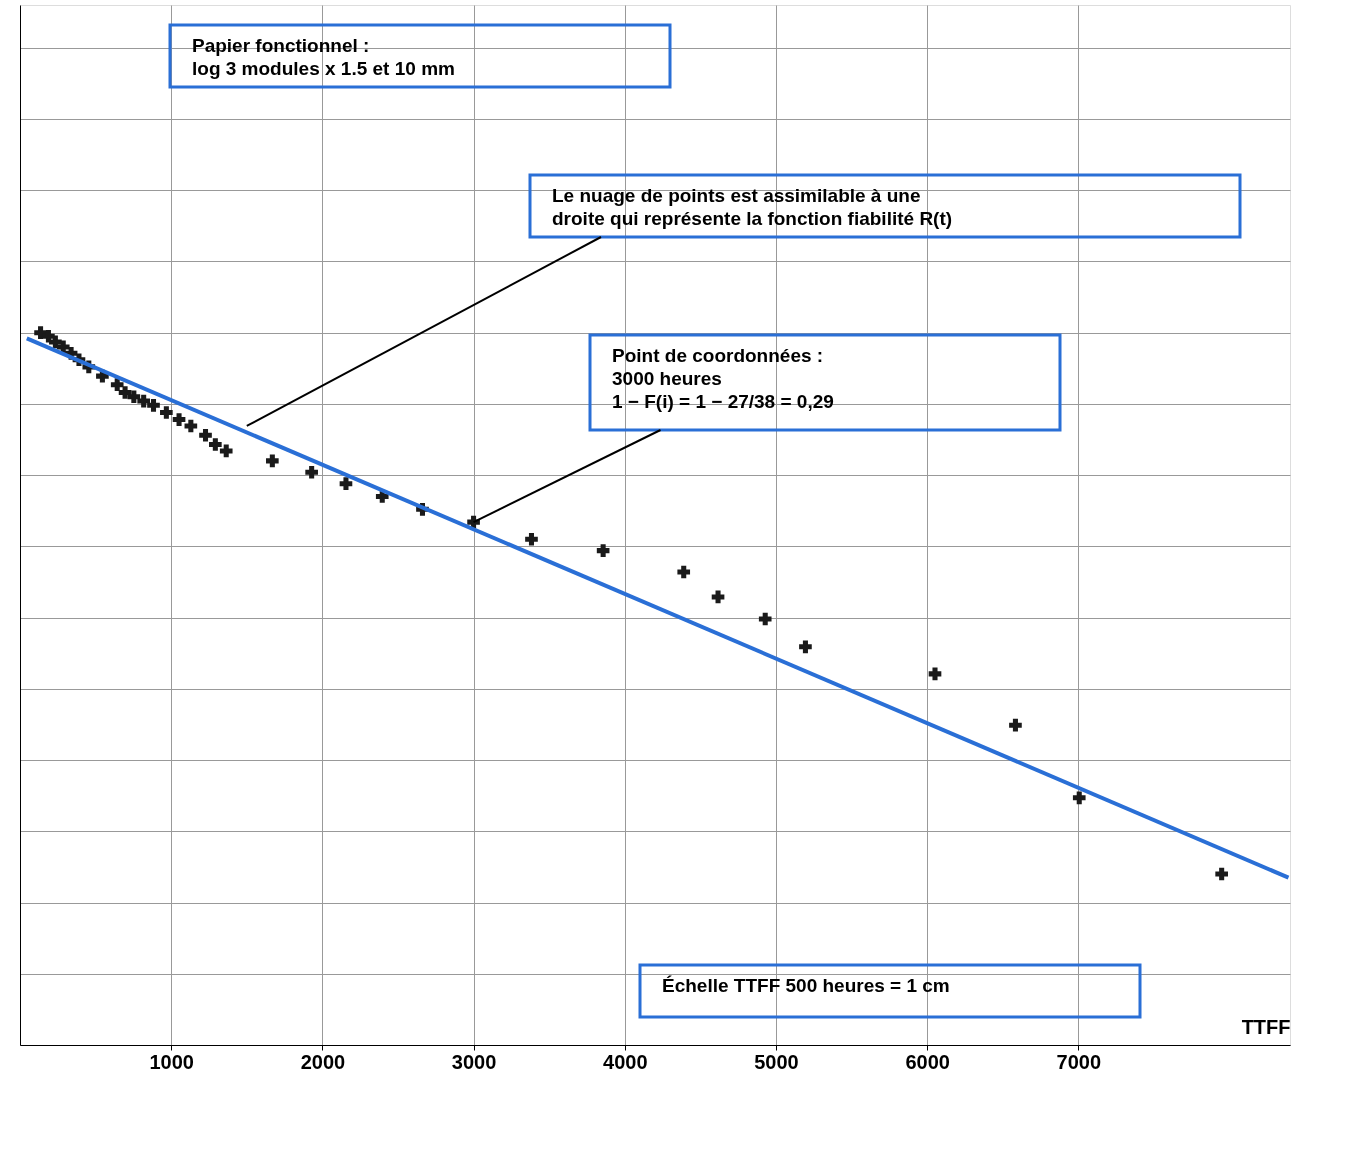 The image size is (1354, 1168). I want to click on text: Papier fonctionnel : log 3 modules x 1.5 et 10 mm, so click(323, 57).